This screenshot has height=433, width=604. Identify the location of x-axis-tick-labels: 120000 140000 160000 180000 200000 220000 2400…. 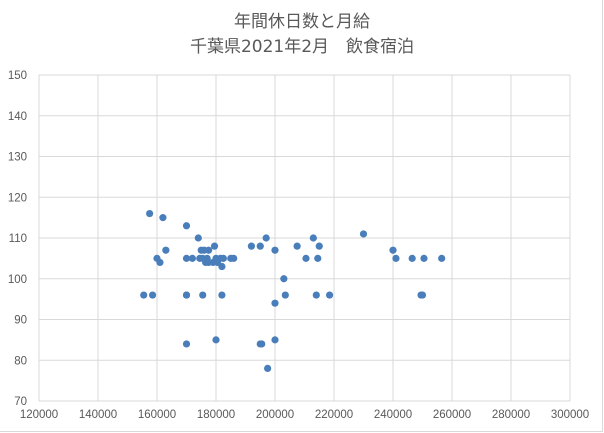
(304, 415).